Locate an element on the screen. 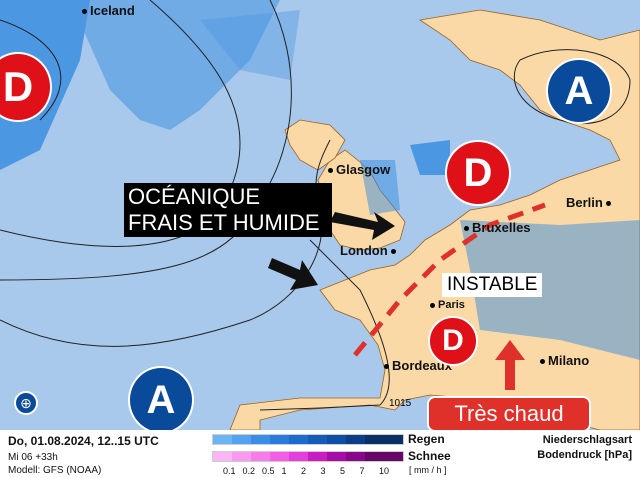 This screenshot has width=640, height=478. forecast-run: Mi 06 +33h is located at coordinates (33, 457).